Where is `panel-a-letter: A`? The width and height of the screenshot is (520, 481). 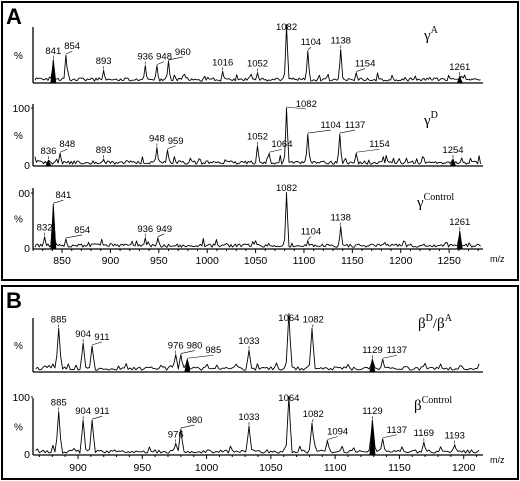
panel-a-letter: A is located at coordinates (14, 16).